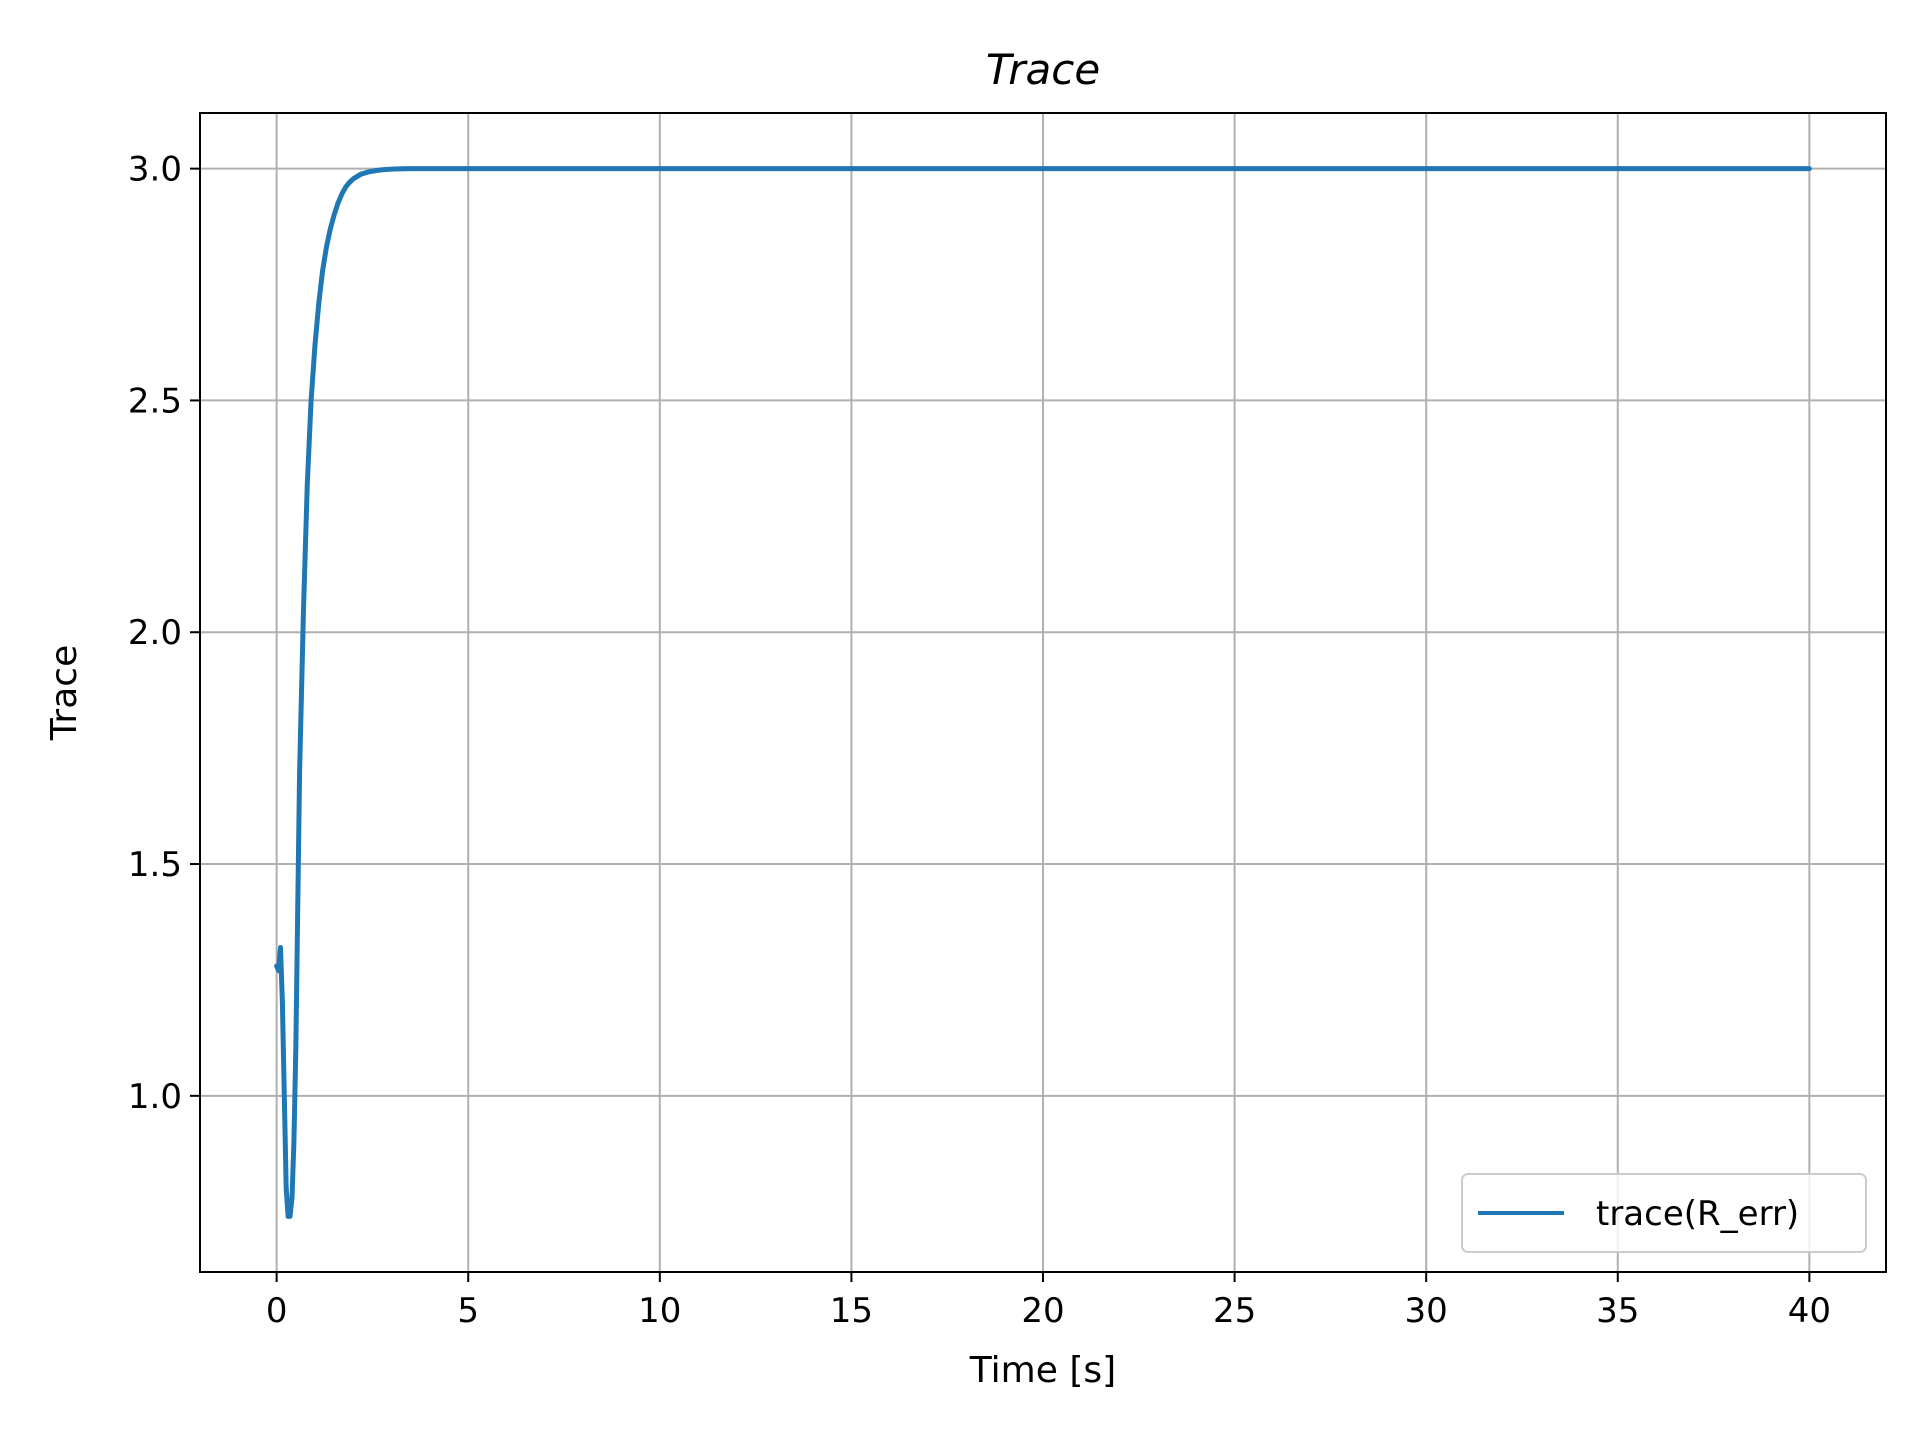 The width and height of the screenshot is (1920, 1440). I want to click on x-tick-label: 40, so click(1809, 1311).